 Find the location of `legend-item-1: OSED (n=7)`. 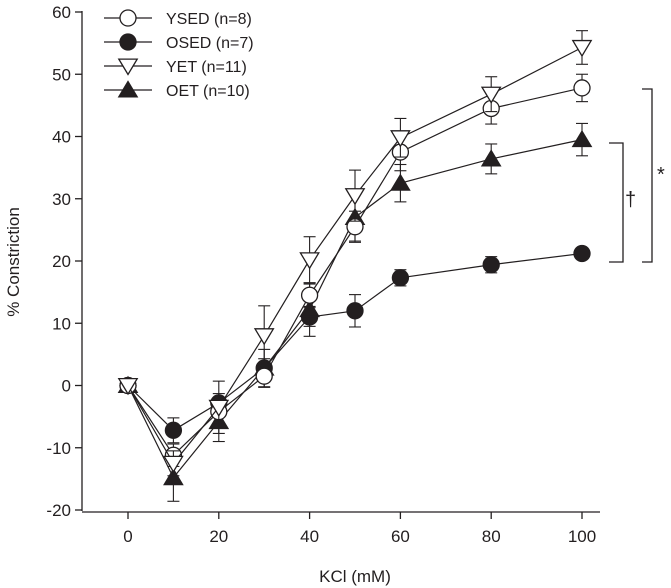

legend-item-1: OSED (n=7) is located at coordinates (179, 42).